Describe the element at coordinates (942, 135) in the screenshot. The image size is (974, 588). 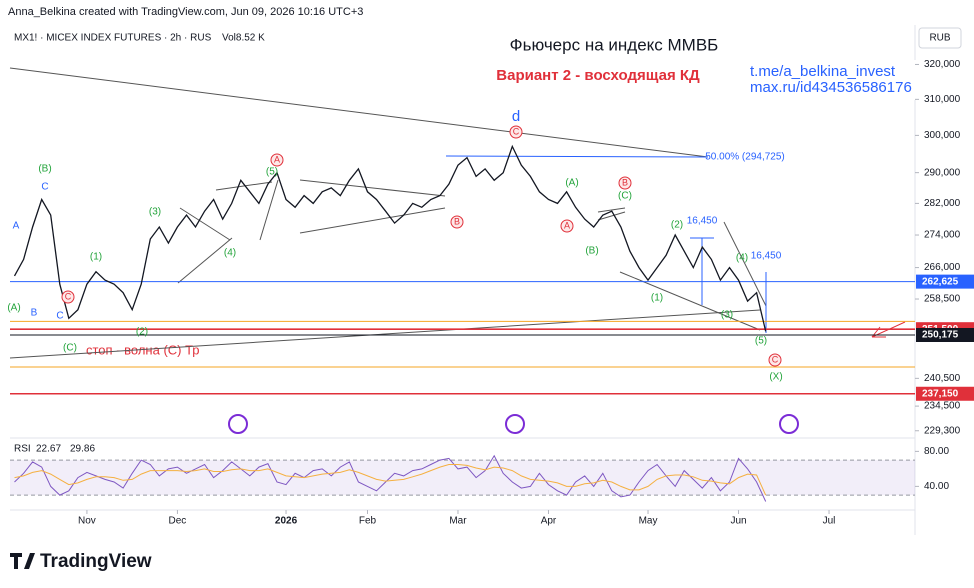
I see `y-tick-label: 300,000` at that location.